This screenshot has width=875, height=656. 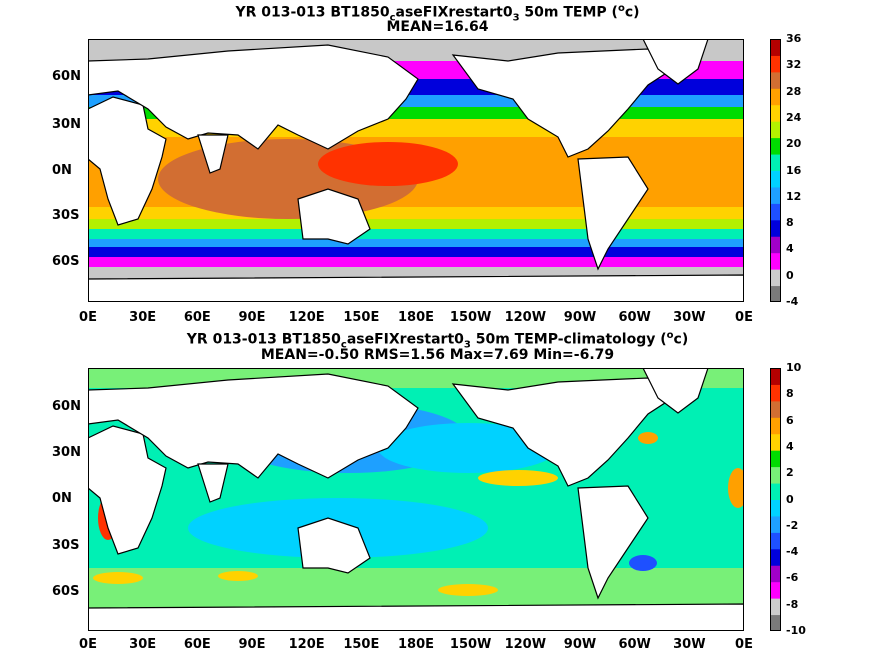 I want to click on colorbar-tick-label: 28, so click(x=794, y=91).